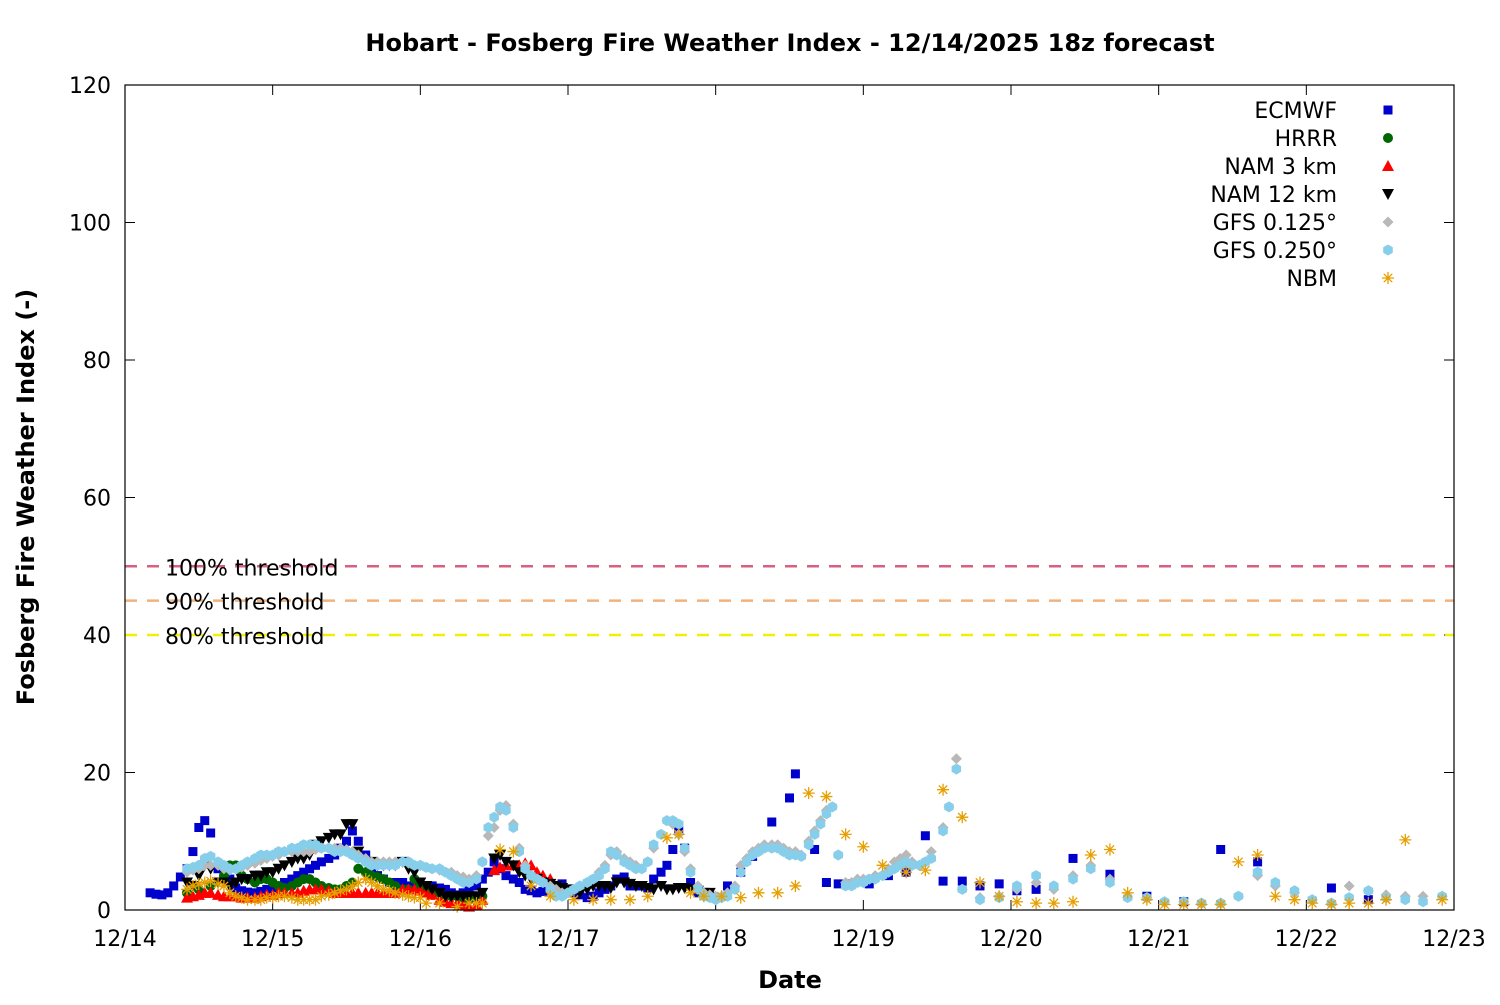  I want to click on x-tick-label: 12/18, so click(715, 939).